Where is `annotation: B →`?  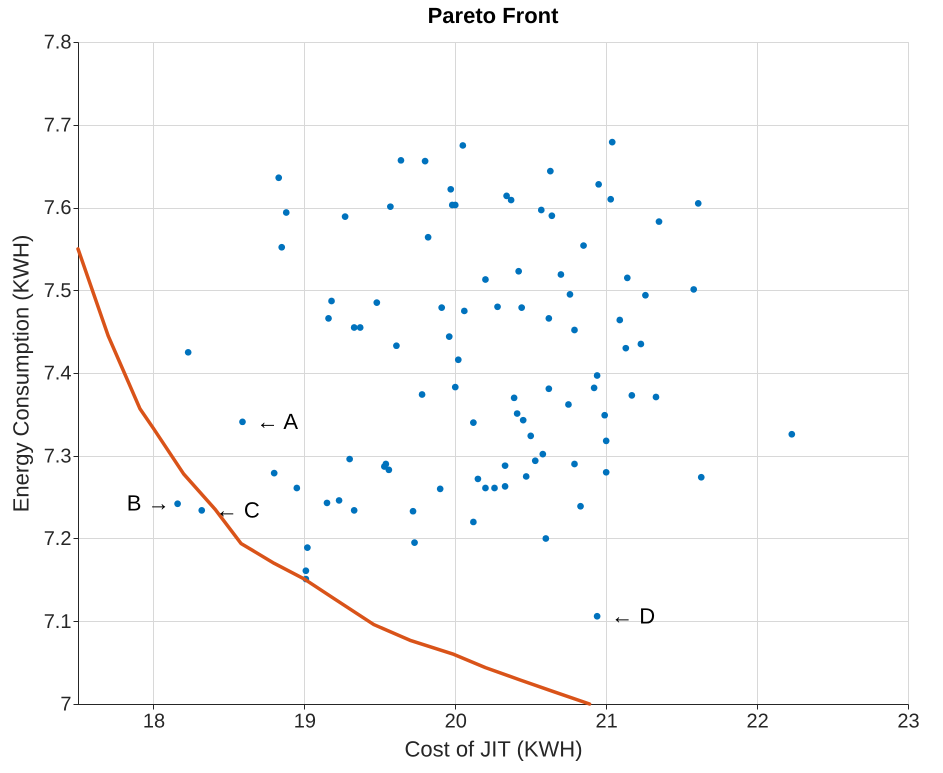 annotation: B → is located at coordinates (148, 503).